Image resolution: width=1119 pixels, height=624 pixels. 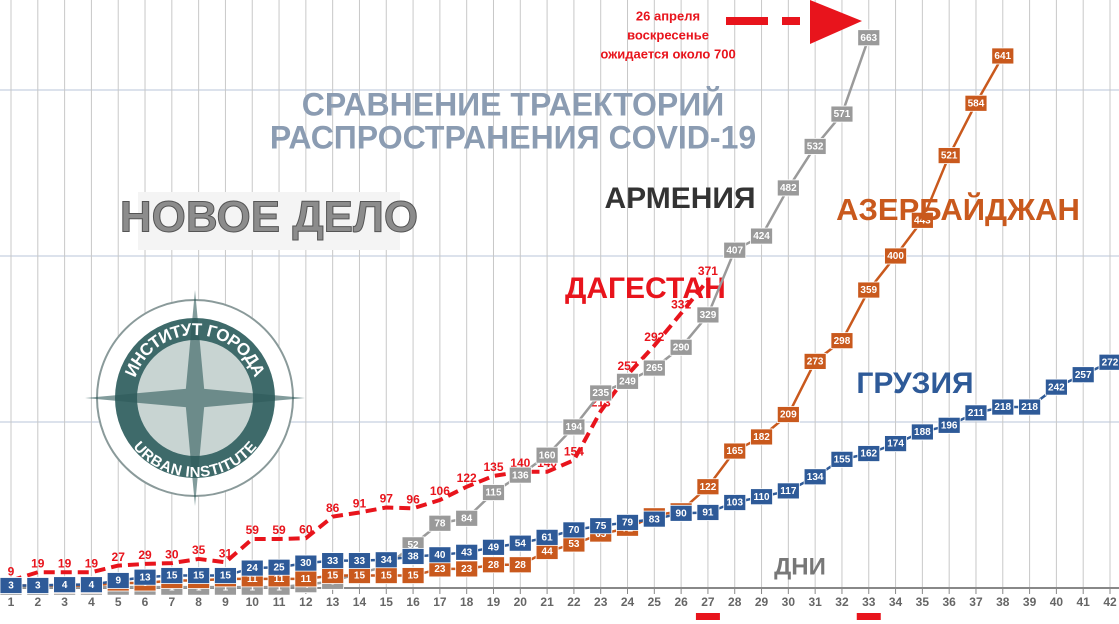 I want to click on x-tick-label: 6, so click(x=145, y=602).